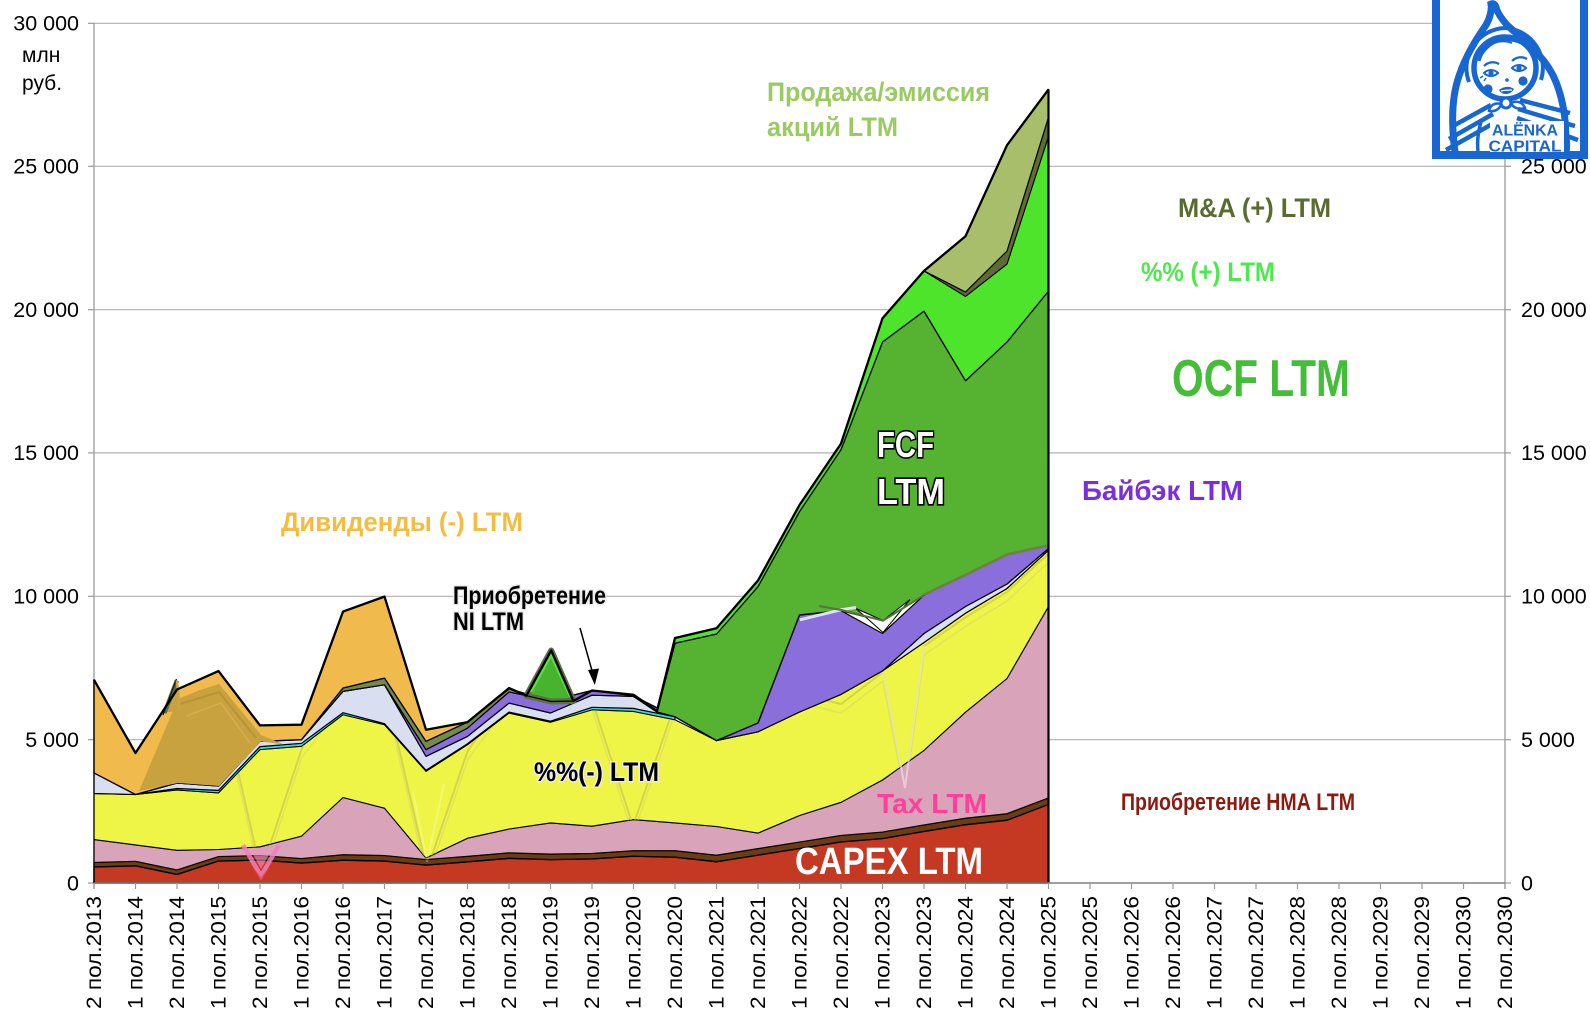 Image resolution: width=1590 pixels, height=1022 pixels. What do you see at coordinates (41, 55) in the screenshot?
I see `svg-text: млн` at bounding box center [41, 55].